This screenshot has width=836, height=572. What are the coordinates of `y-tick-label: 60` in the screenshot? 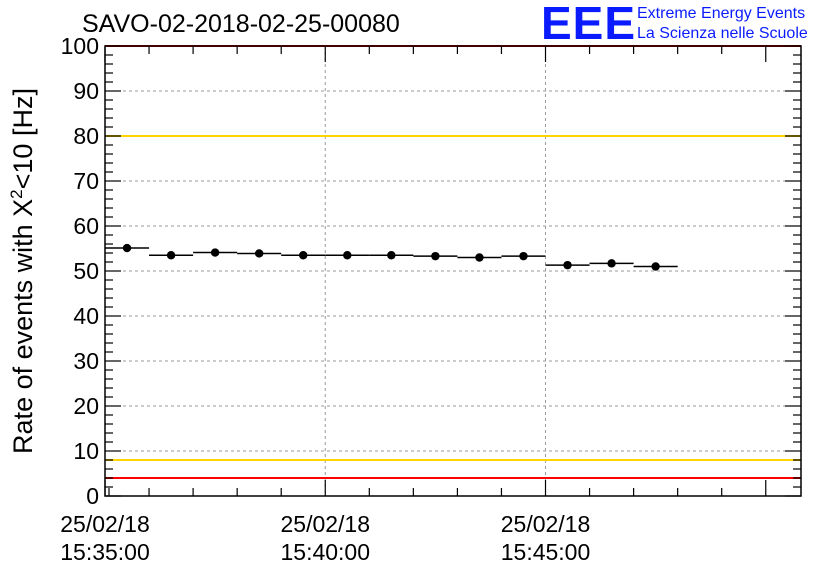 It's located at (86, 226).